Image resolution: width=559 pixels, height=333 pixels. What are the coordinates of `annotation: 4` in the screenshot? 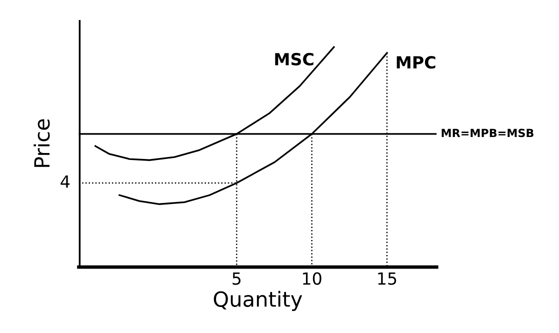 It's located at (65, 181).